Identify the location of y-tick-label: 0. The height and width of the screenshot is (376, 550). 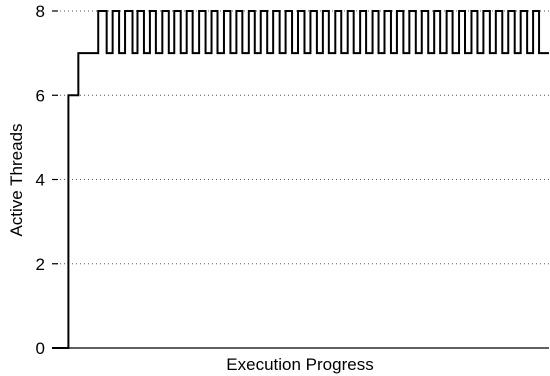
(40, 348).